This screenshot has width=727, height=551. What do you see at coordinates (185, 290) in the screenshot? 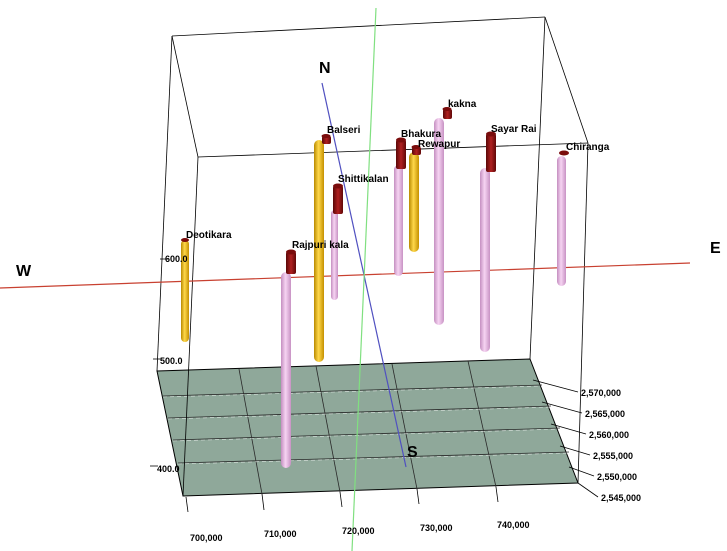
I see `well-deotikara` at bounding box center [185, 290].